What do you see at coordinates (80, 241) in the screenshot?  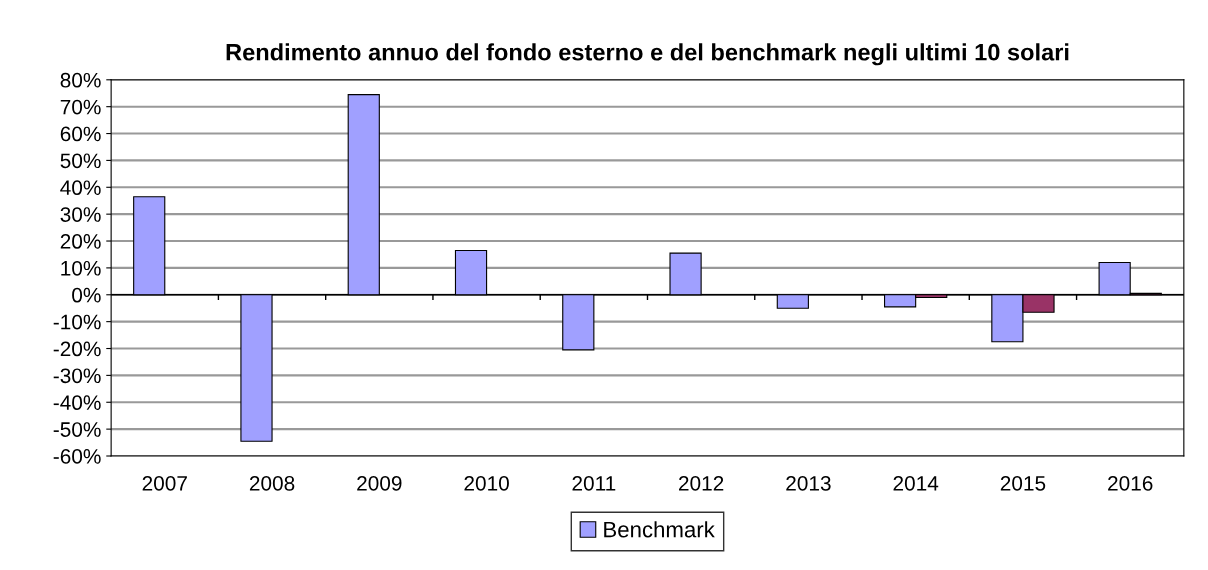 I see `y-tick-label: 20%` at bounding box center [80, 241].